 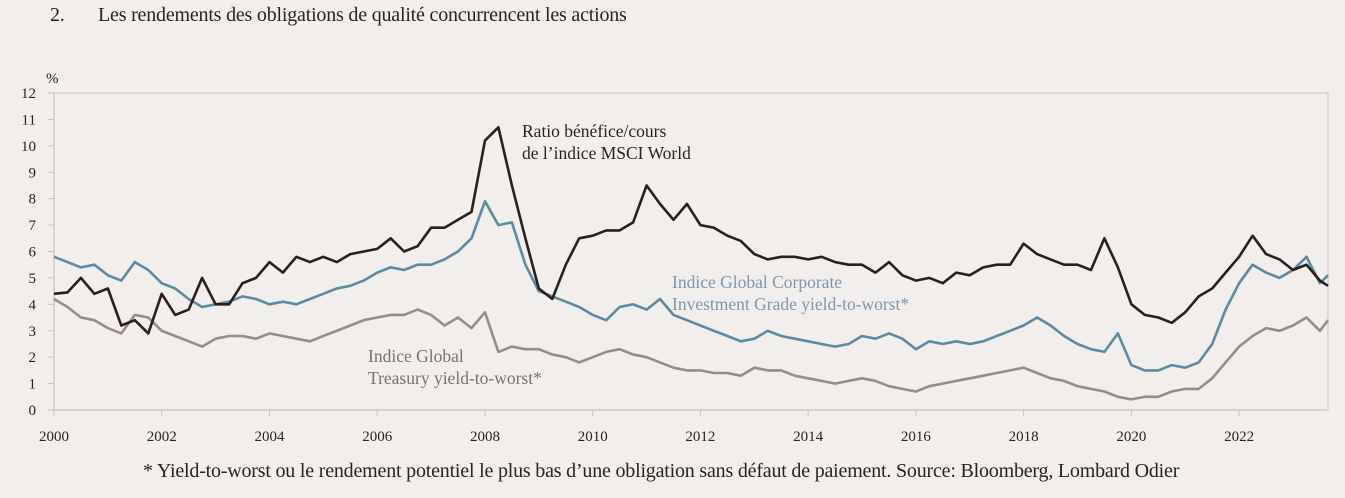 What do you see at coordinates (33, 358) in the screenshot?
I see `y-tick-label: 2` at bounding box center [33, 358].